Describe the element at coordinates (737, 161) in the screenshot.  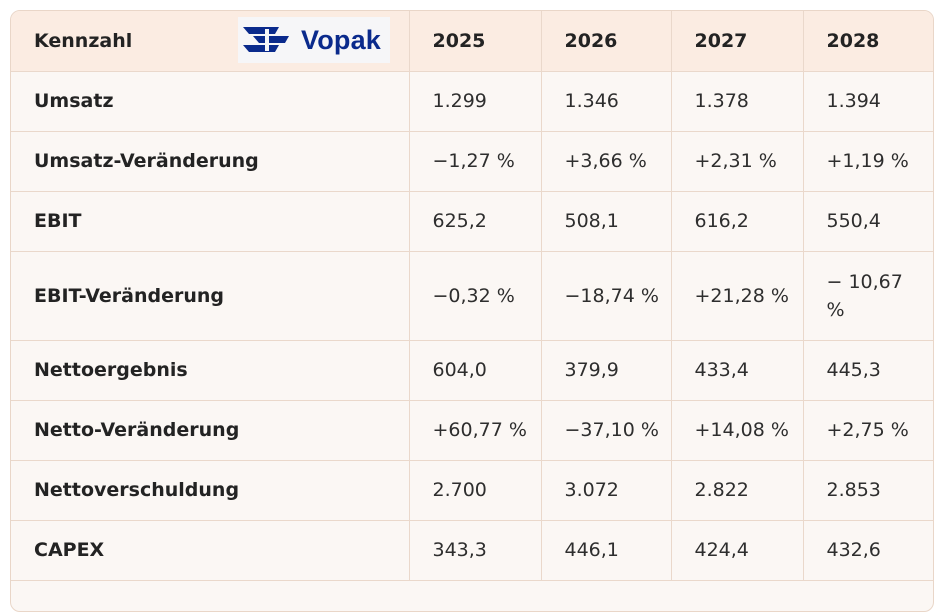
I see `cell-value: +2,31 %` at that location.